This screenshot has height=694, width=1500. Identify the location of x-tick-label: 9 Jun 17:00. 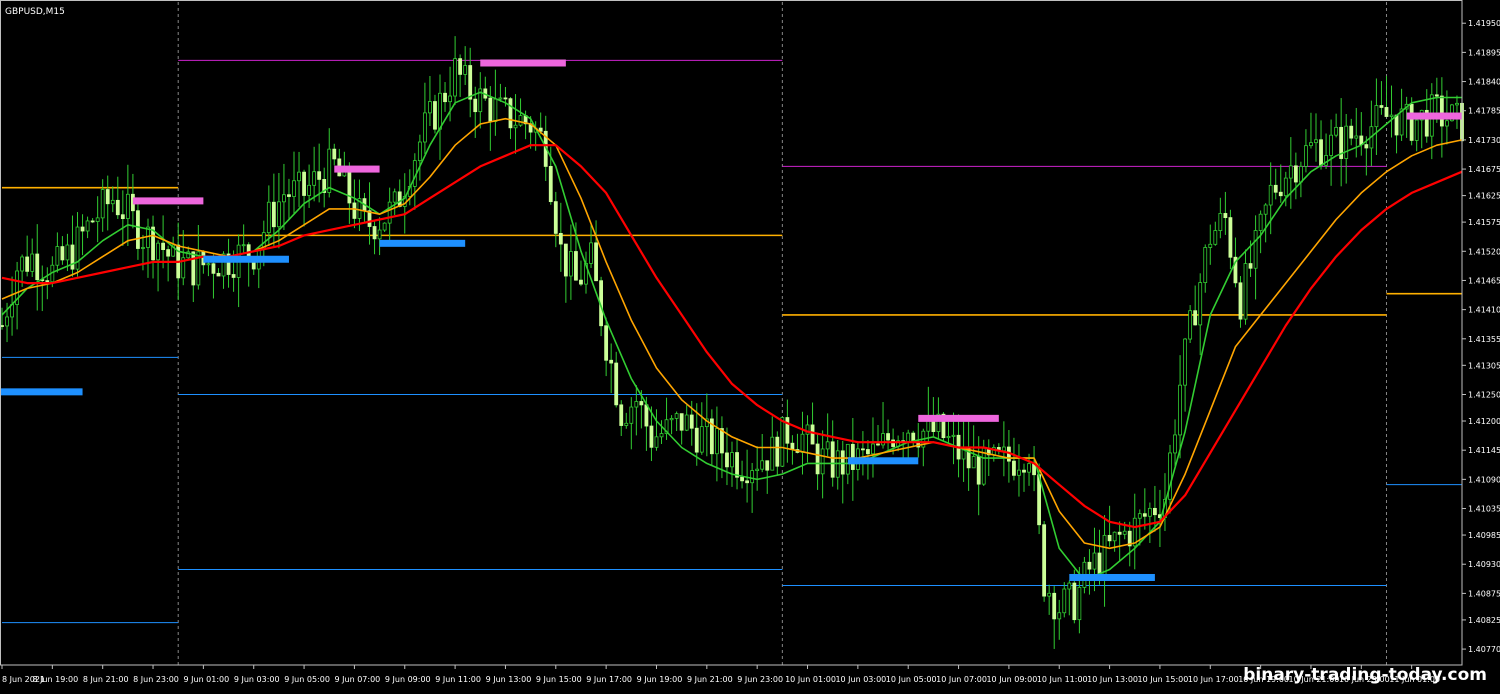
(609, 679).